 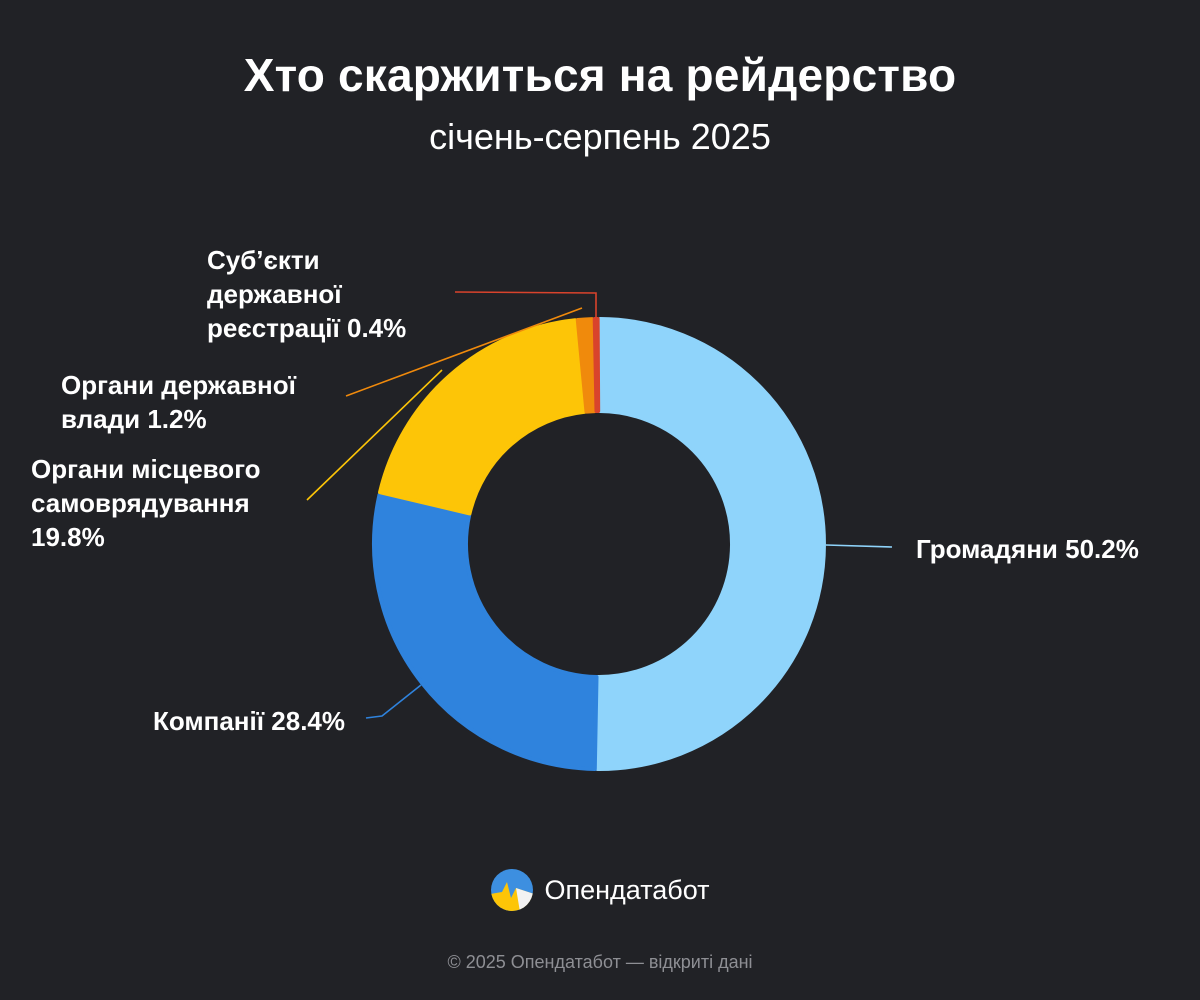 I want to click on slice-label-4: Органи державної влади 1.2%, so click(x=179, y=402).